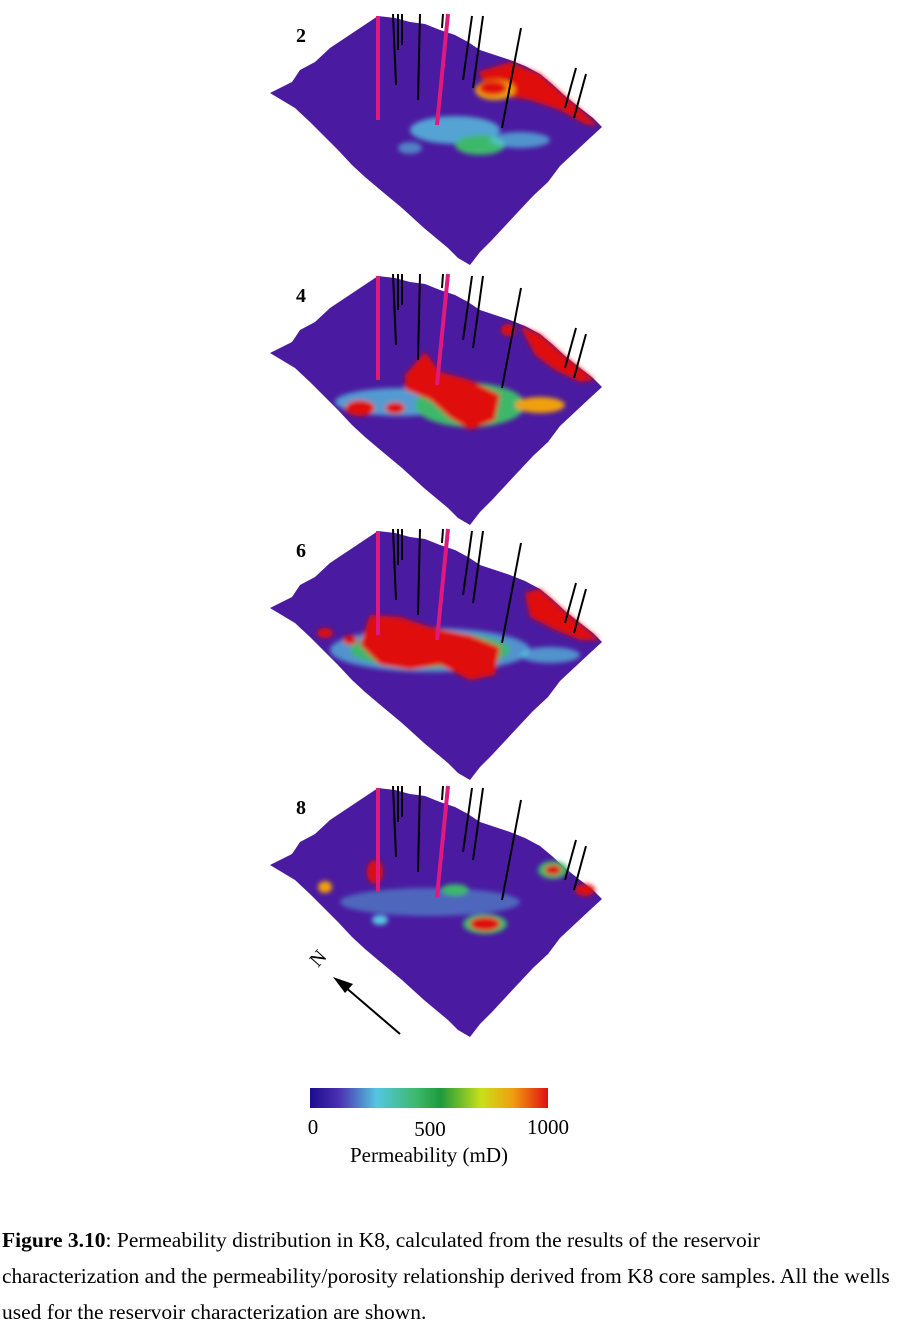  I want to click on panel-4: 4, so click(436, 398).